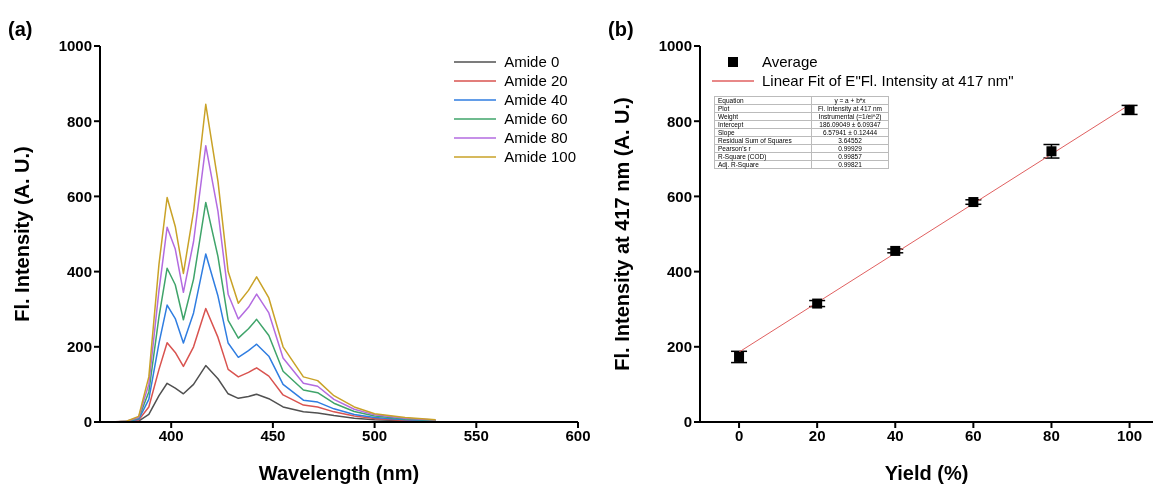  What do you see at coordinates (790, 61) in the screenshot?
I see `legend-label: Average` at bounding box center [790, 61].